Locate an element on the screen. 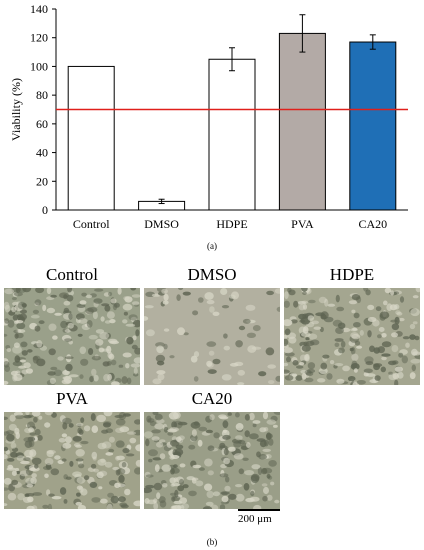  bar-ca20 is located at coordinates (373, 126).